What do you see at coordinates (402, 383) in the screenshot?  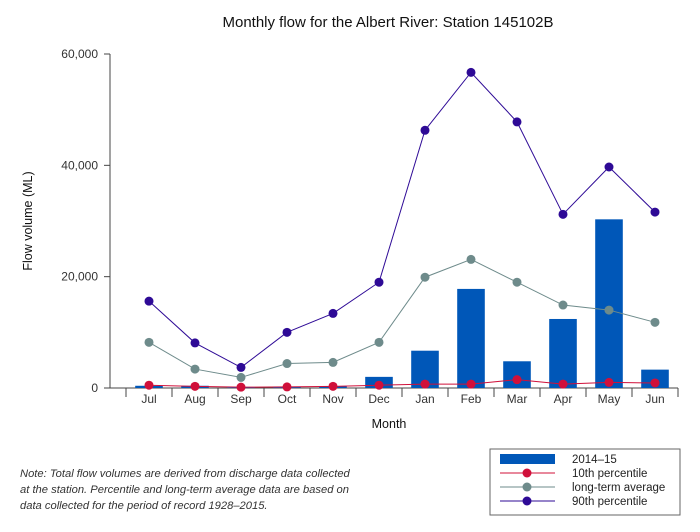 I see `series-line` at bounding box center [402, 383].